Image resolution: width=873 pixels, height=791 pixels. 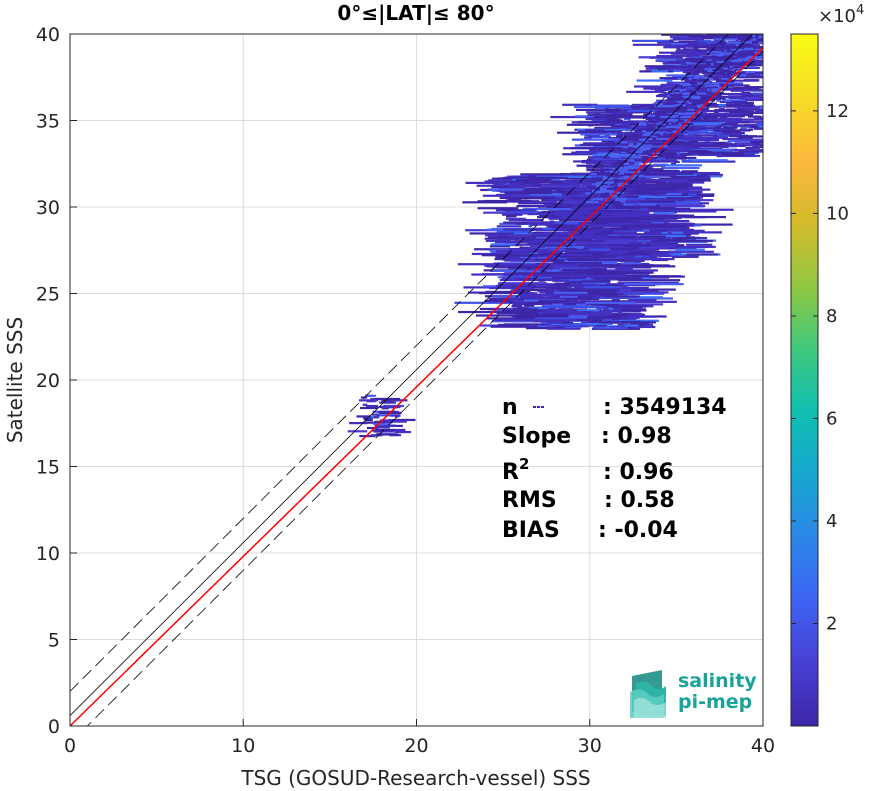 I want to click on n-marker, so click(x=538, y=407).